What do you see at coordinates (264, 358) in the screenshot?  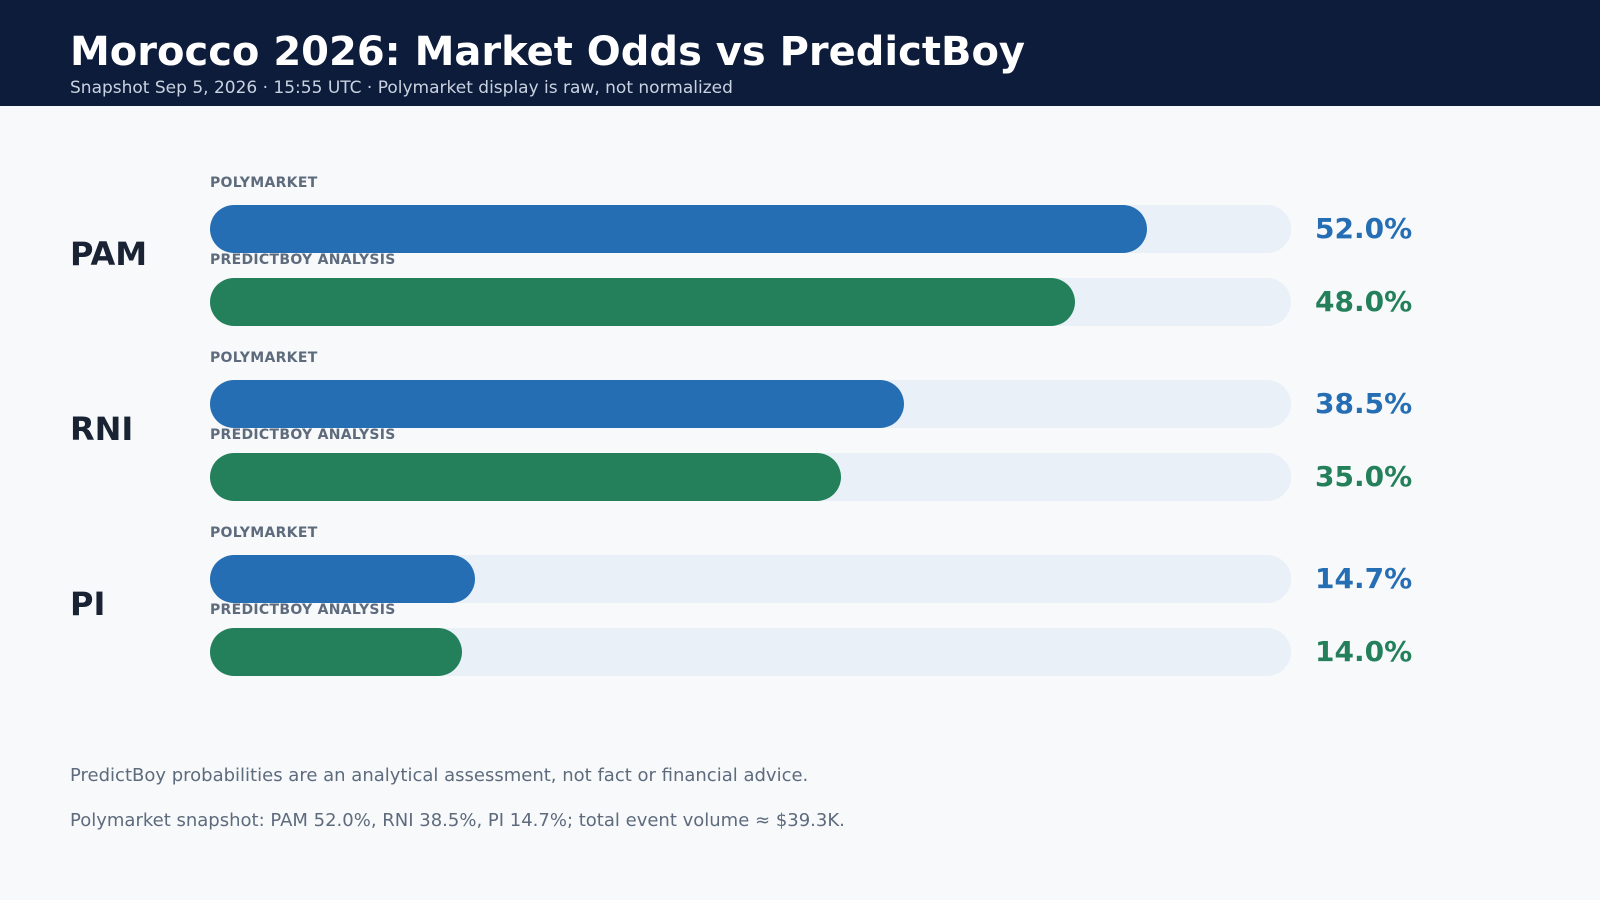 I see `market-source-label-rni: POLYMARKET` at bounding box center [264, 358].